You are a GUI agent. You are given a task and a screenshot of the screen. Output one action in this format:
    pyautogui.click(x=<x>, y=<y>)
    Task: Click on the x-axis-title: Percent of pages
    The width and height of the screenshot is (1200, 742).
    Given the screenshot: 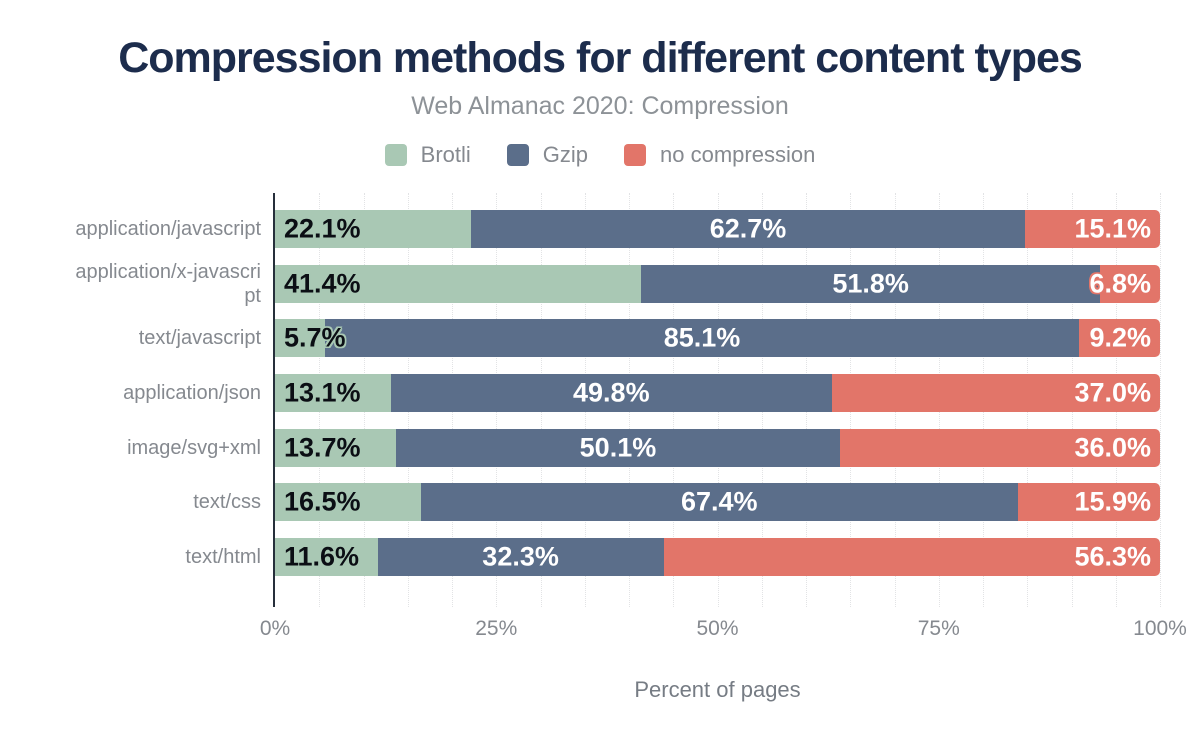 What is the action you would take?
    pyautogui.click(x=717, y=689)
    